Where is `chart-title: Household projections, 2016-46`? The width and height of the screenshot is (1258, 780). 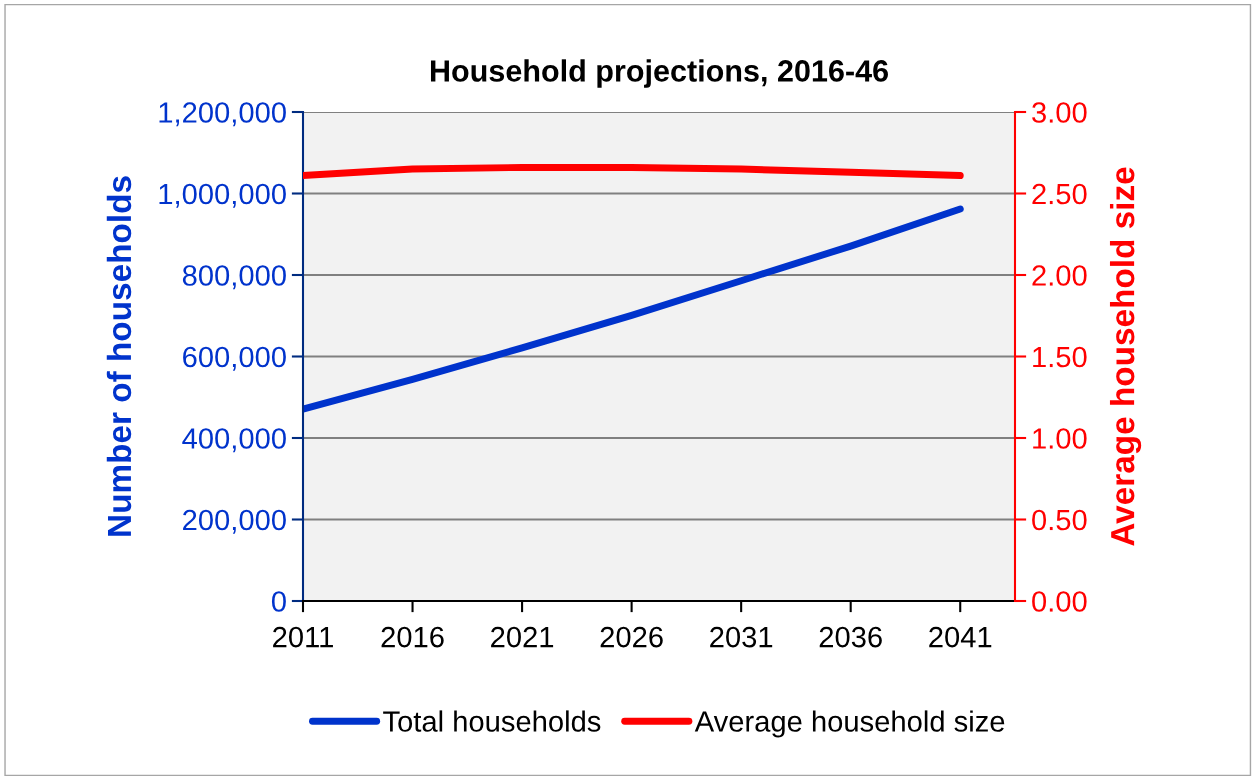 chart-title: Household projections, 2016-46 is located at coordinates (659, 73).